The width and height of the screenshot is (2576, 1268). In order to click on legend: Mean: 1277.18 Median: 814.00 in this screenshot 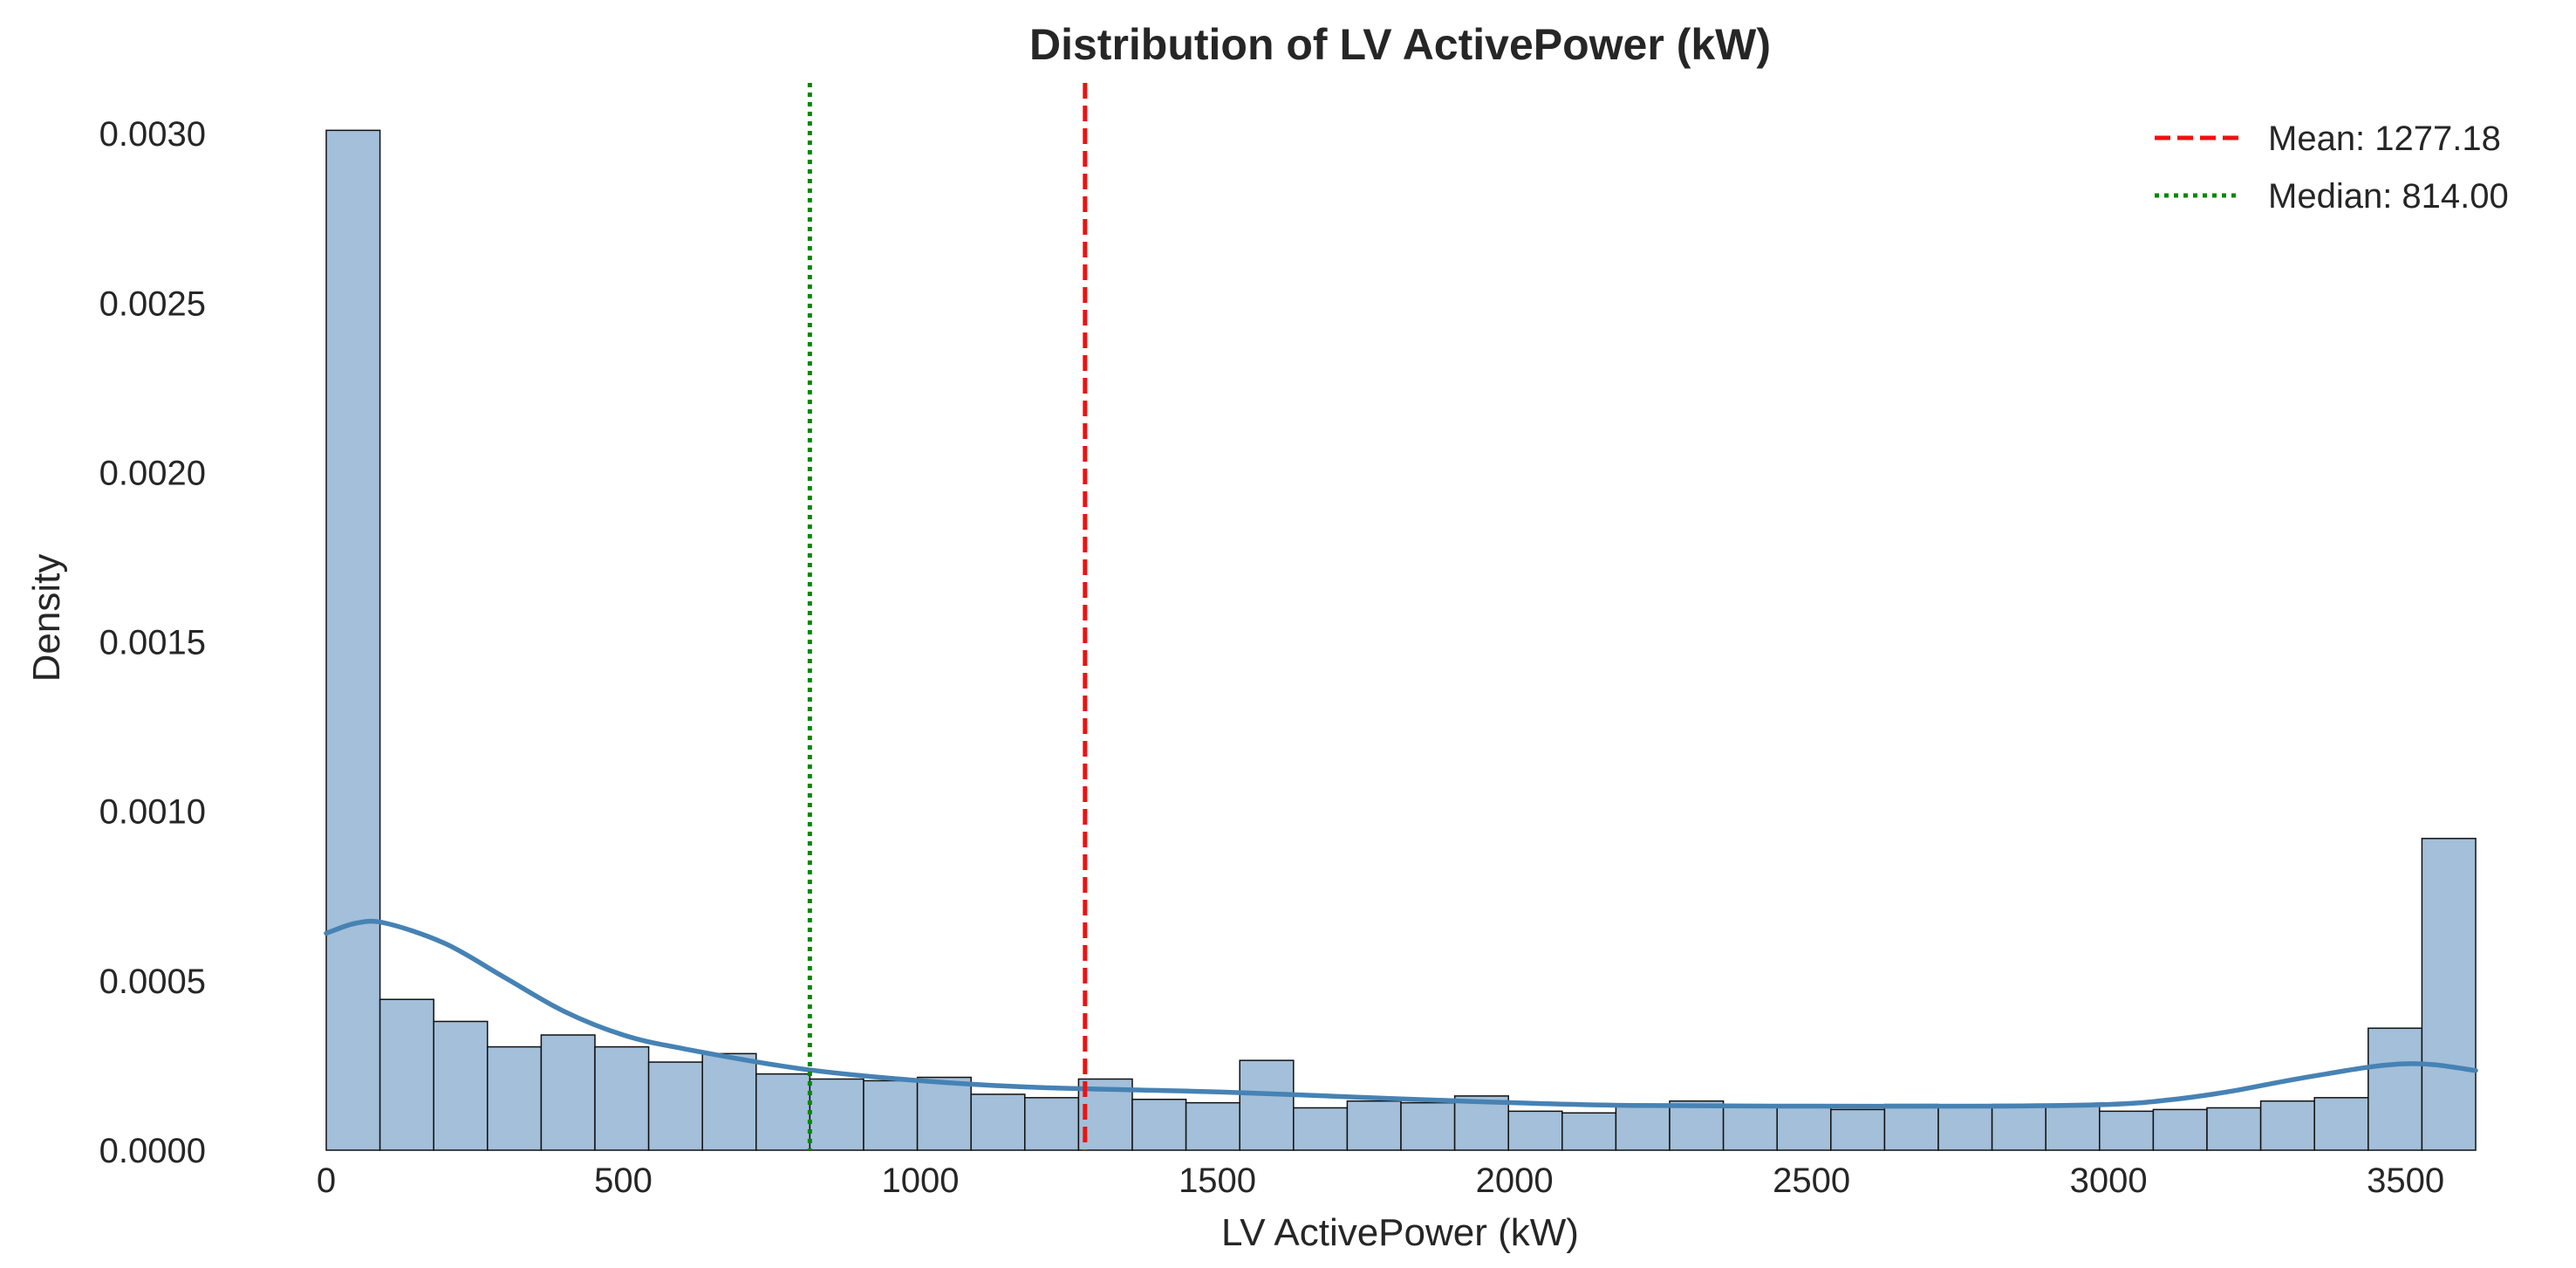, I will do `click(2332, 168)`.